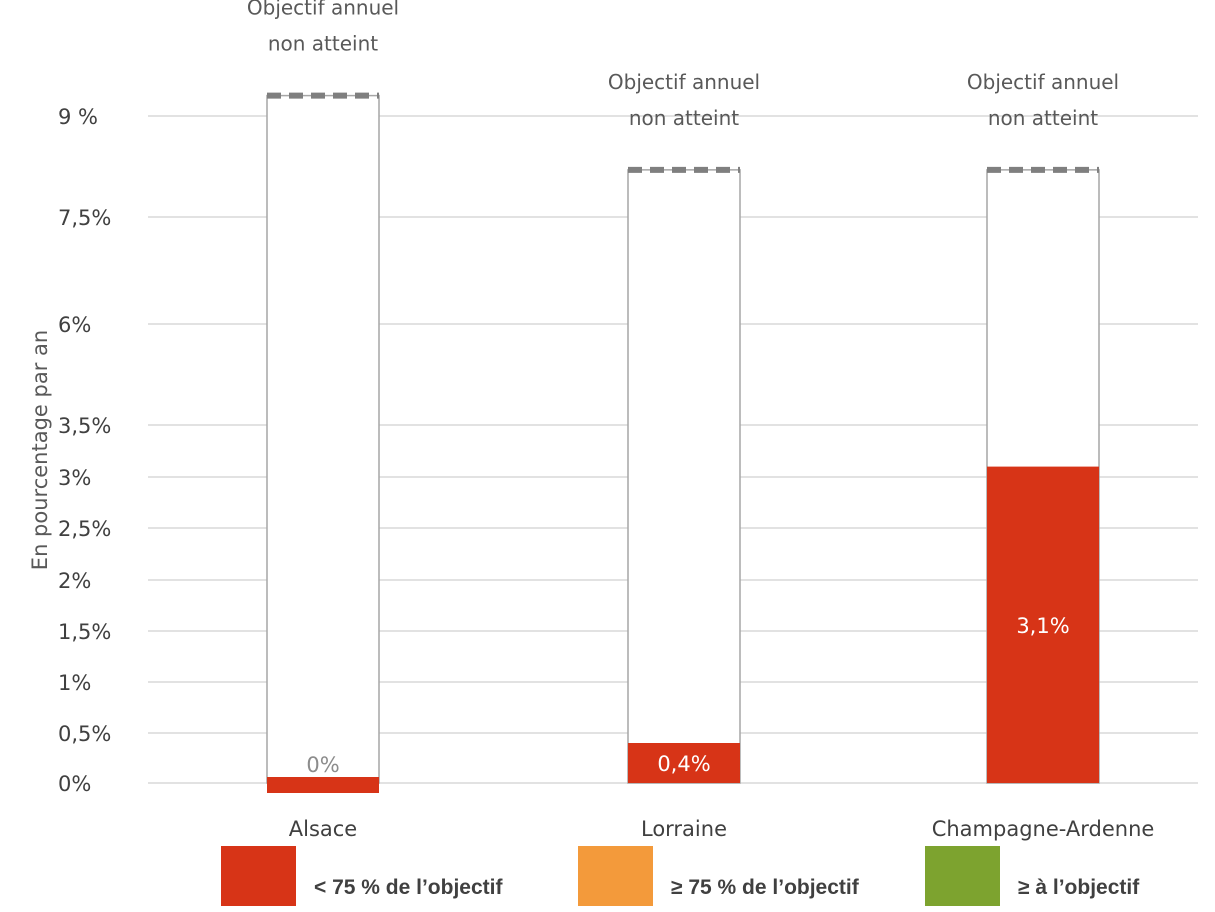 This screenshot has width=1215, height=912. What do you see at coordinates (84, 529) in the screenshot?
I see `y-tick-label: 2,5%` at bounding box center [84, 529].